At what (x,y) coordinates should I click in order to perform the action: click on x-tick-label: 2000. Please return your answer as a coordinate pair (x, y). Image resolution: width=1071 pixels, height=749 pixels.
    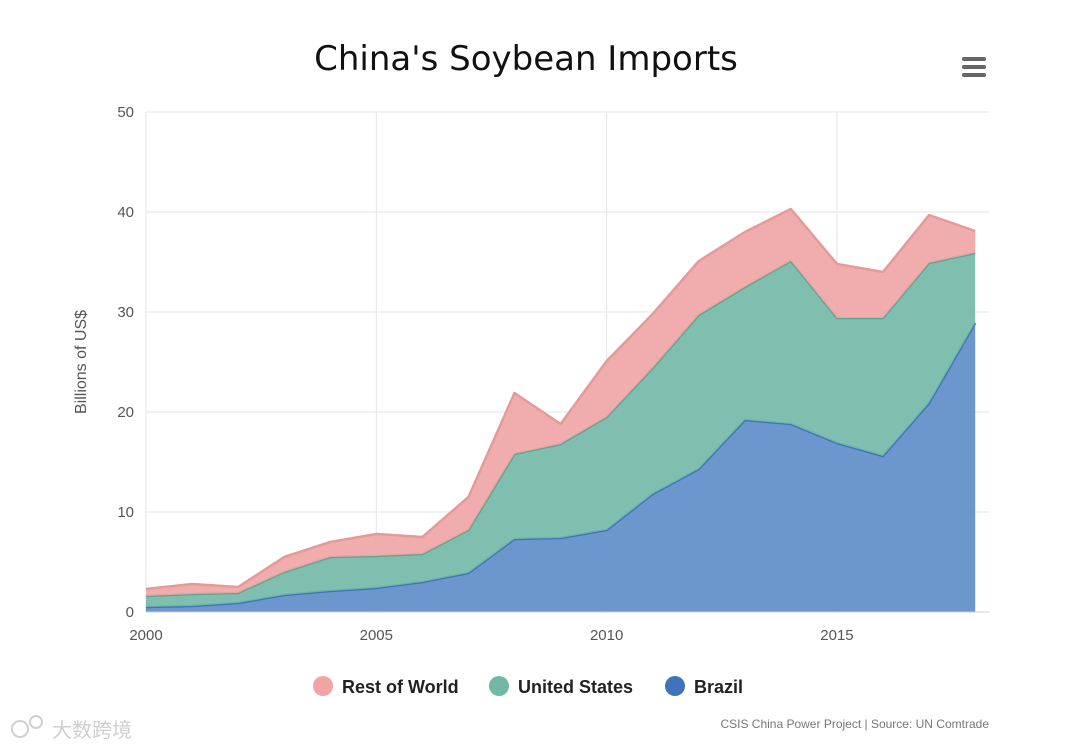
    Looking at the image, I should click on (145, 635).